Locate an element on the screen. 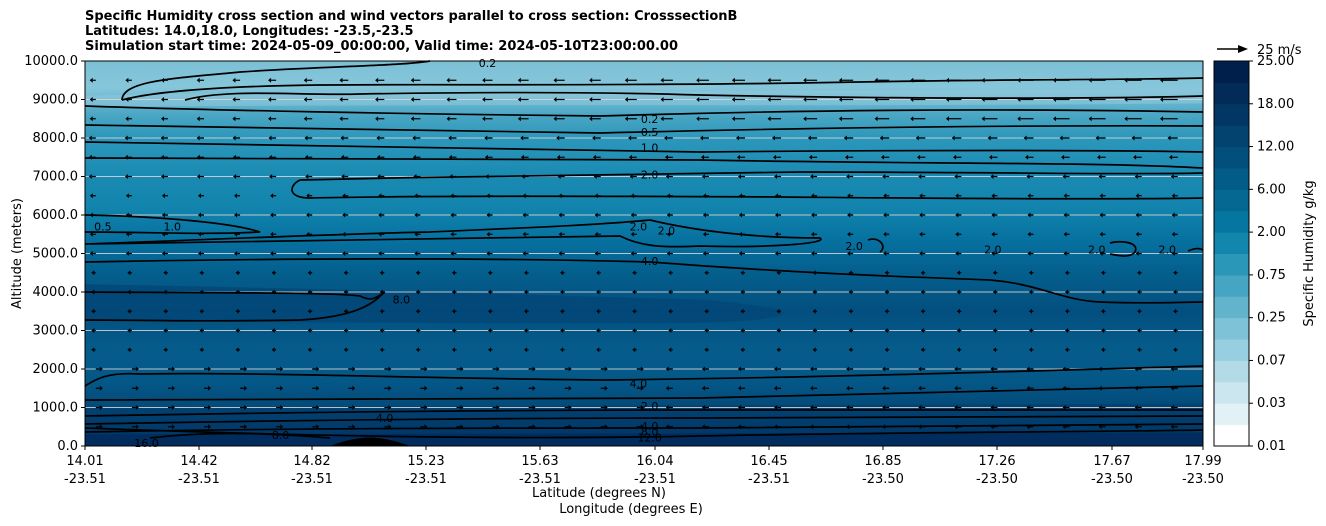  y-tick-label: 0.0 is located at coordinates (67, 446).